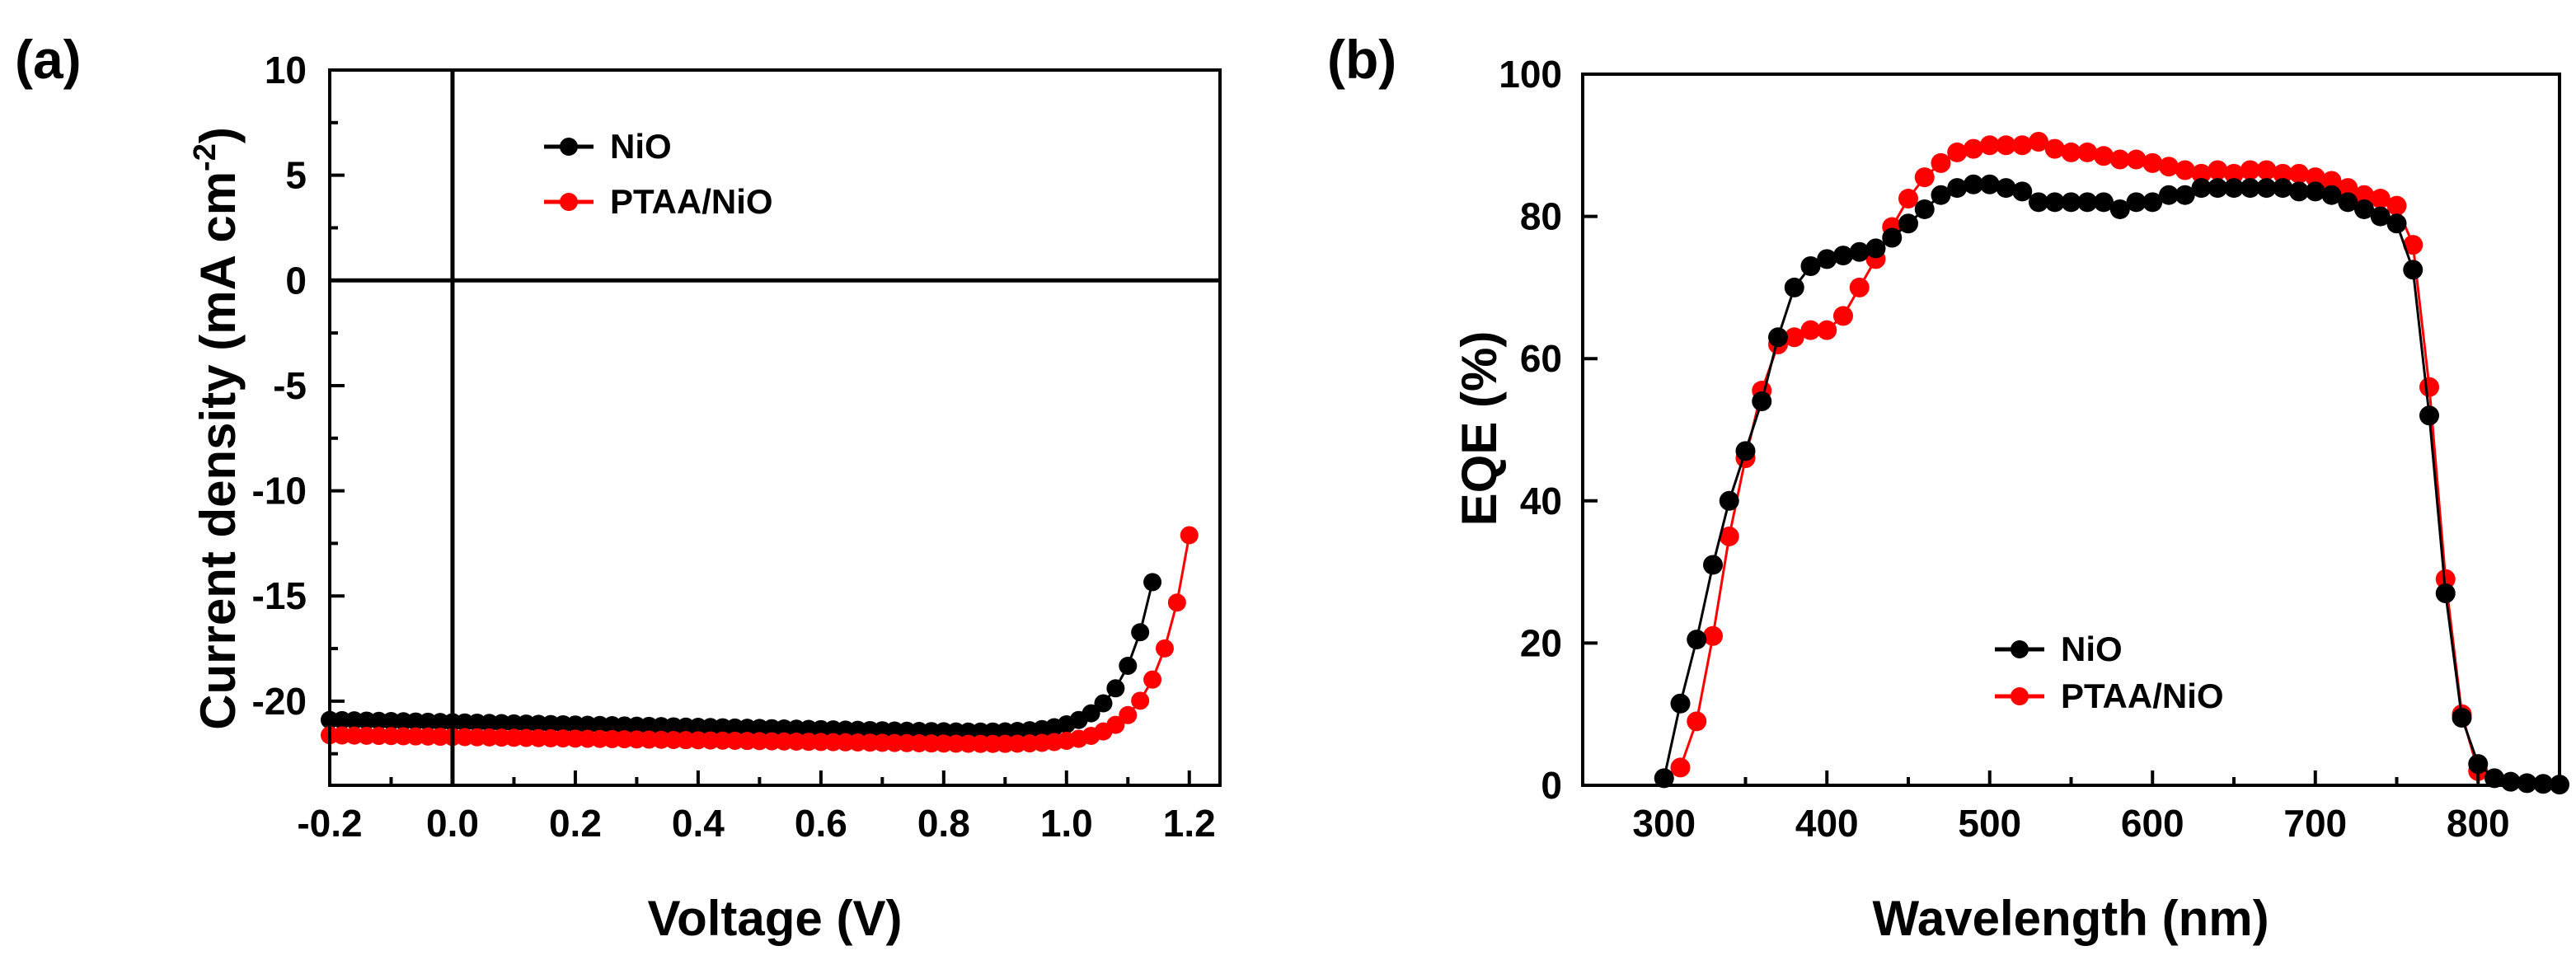  I want to click on panel-a-y-tick-labels: 10 5 0 -5 -10 -15 -20, so click(279, 386).